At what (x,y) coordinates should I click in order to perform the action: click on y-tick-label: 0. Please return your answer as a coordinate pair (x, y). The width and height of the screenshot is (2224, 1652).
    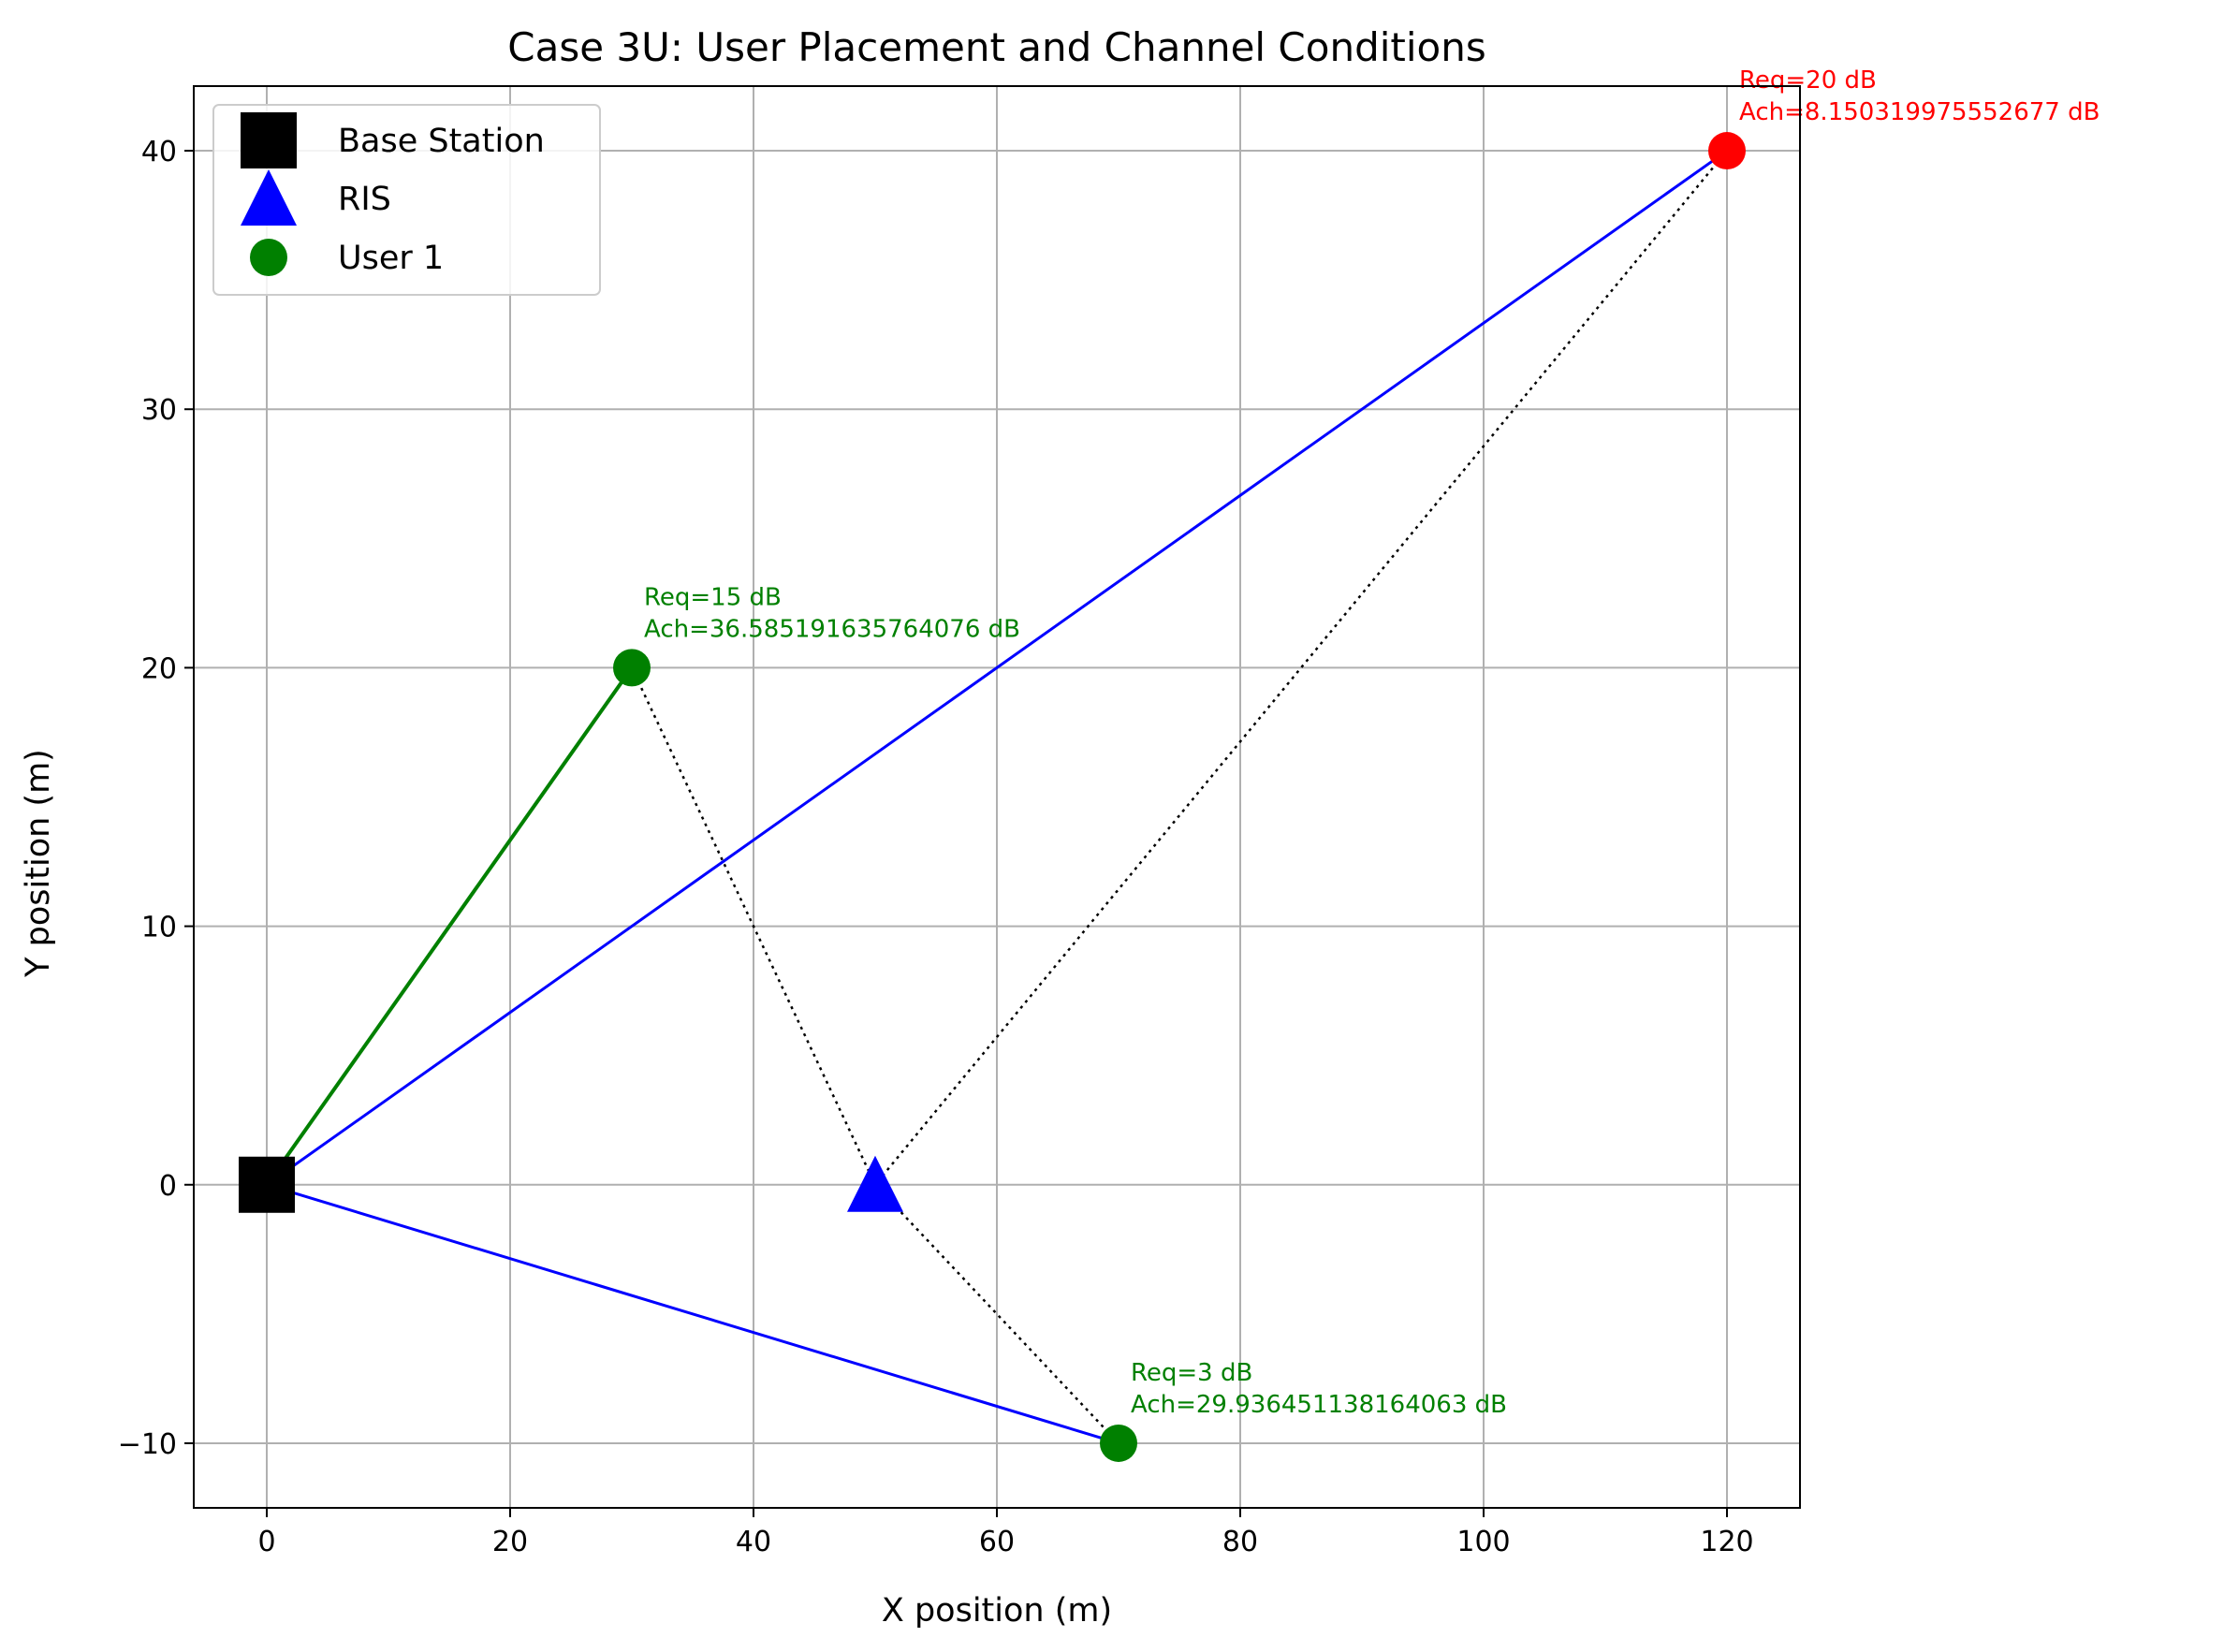
    Looking at the image, I should click on (168, 1187).